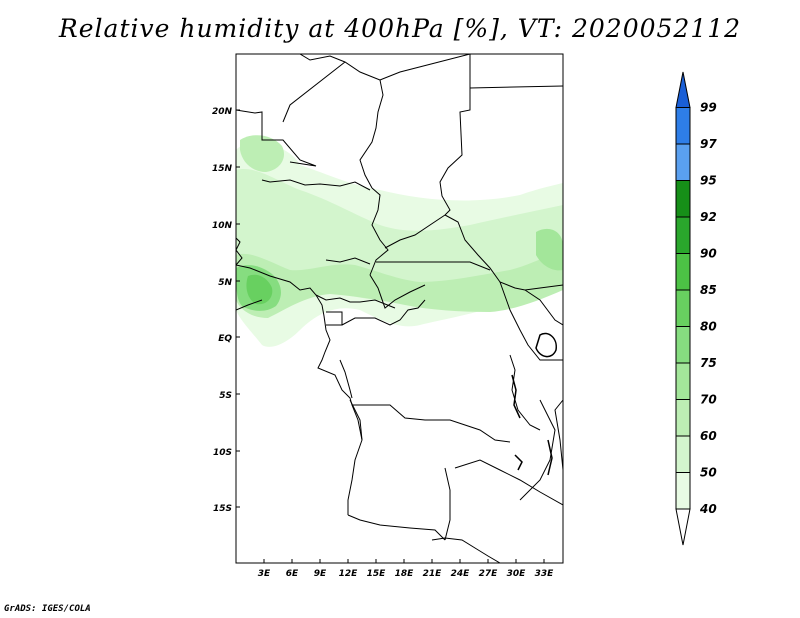 The height and width of the screenshot is (618, 800). I want to click on lon-tick-label: 27E, so click(489, 574).